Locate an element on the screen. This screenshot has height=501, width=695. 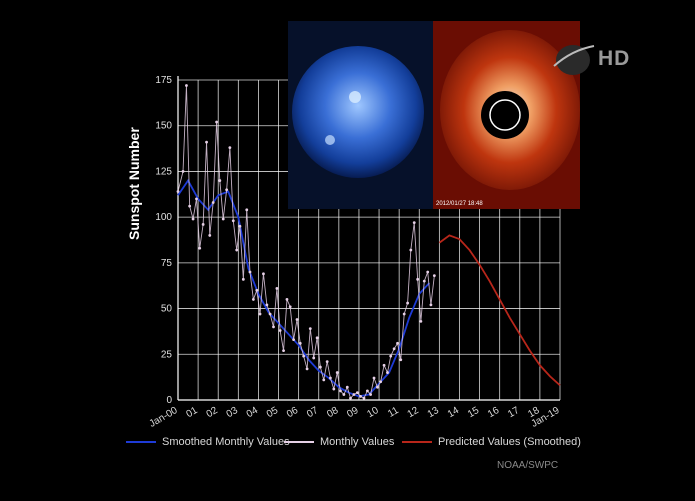
x-tick-label: 02 is located at coordinates (213, 412).